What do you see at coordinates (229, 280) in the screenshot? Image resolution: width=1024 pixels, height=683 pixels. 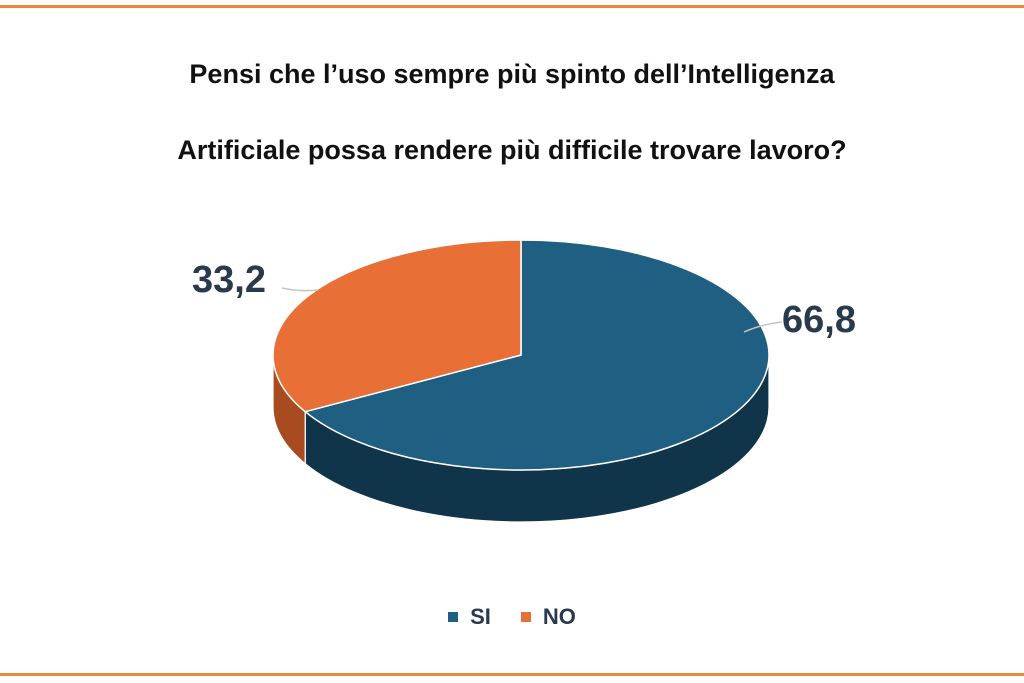 I see `data-label-no: 33,2` at bounding box center [229, 280].